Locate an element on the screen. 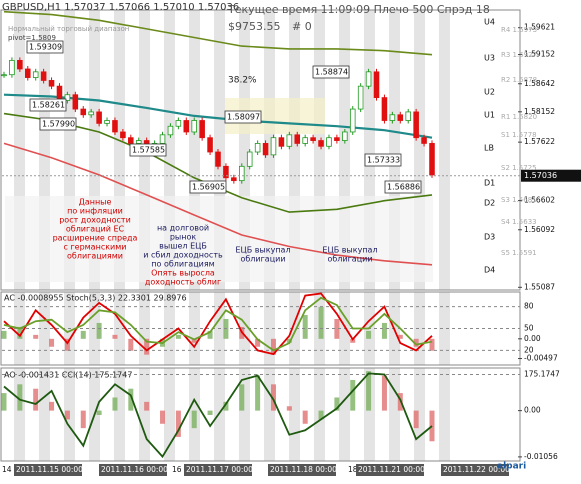 Image resolution: width=581 pixels, height=484 pixels. pivot-label: R4 1.5973 is located at coordinates (519, 30).